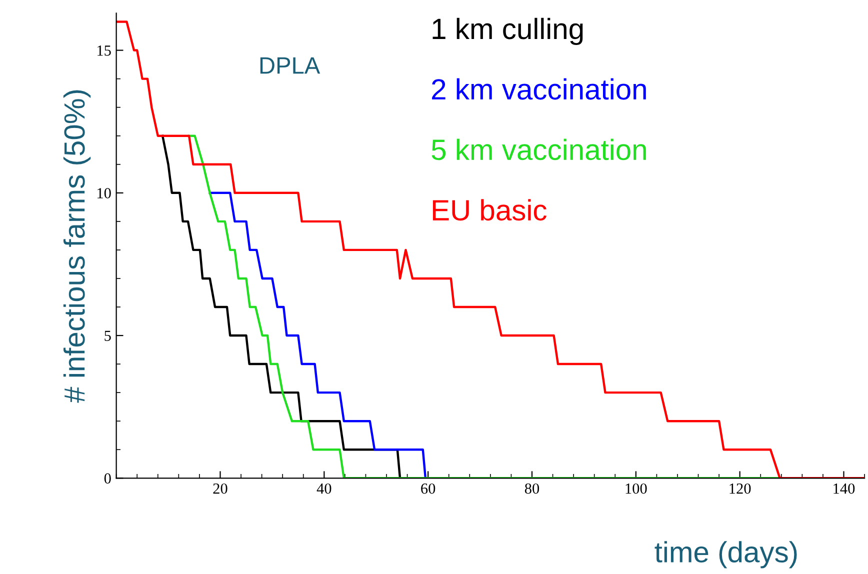 This screenshot has width=868, height=574. Describe the element at coordinates (740, 488) in the screenshot. I see `x-tick-label: 120` at that location.